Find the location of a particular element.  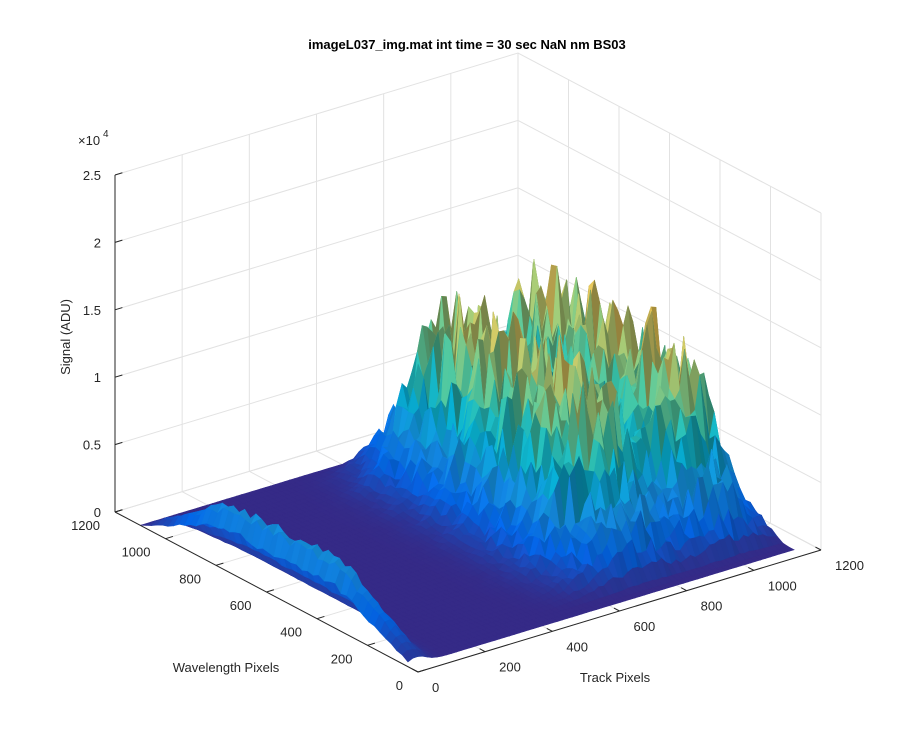

x-tick-label: 800 is located at coordinates (190, 578).